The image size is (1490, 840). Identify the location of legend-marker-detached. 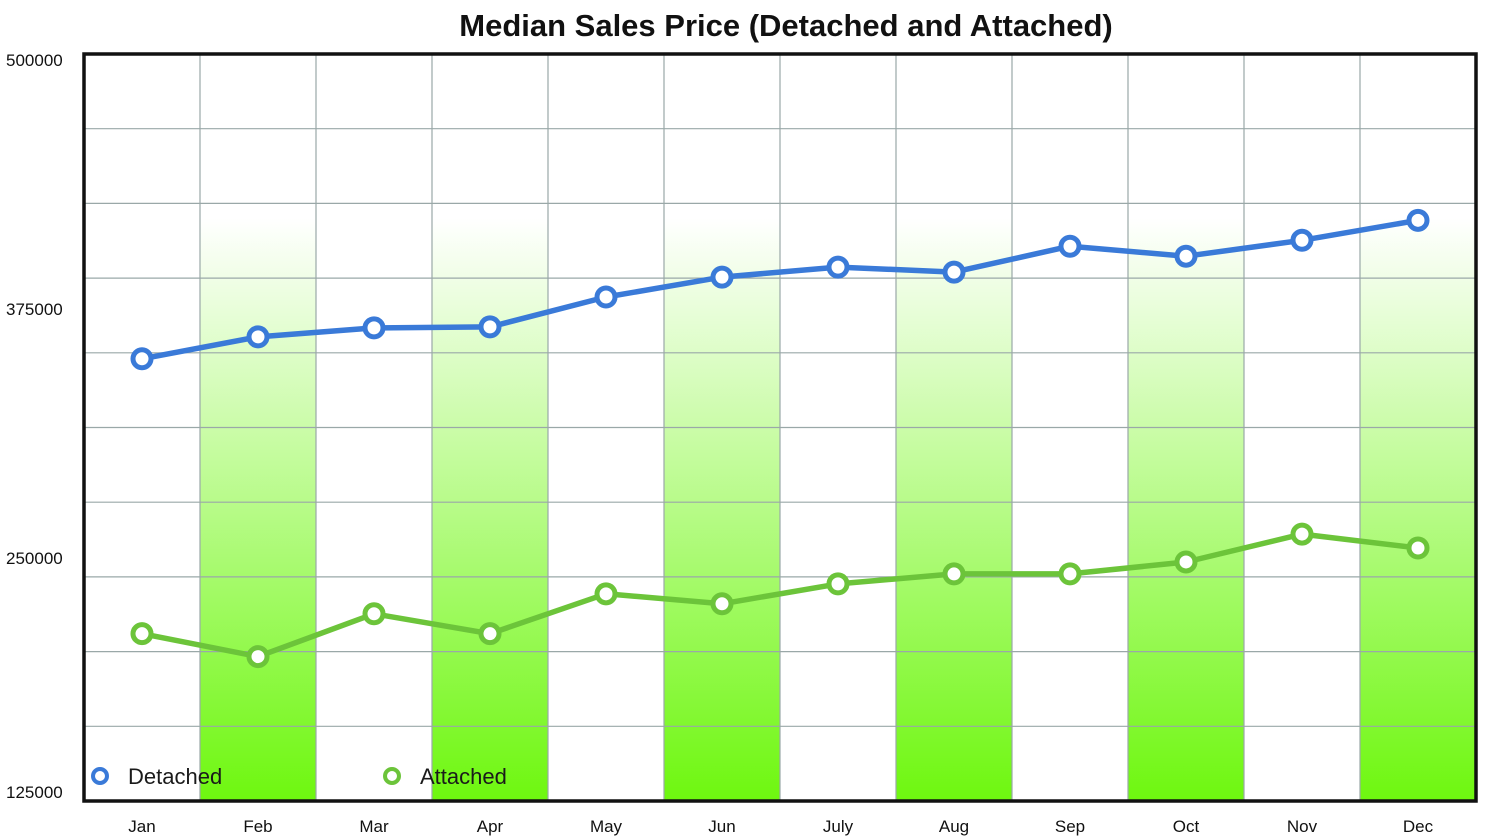
(100, 776).